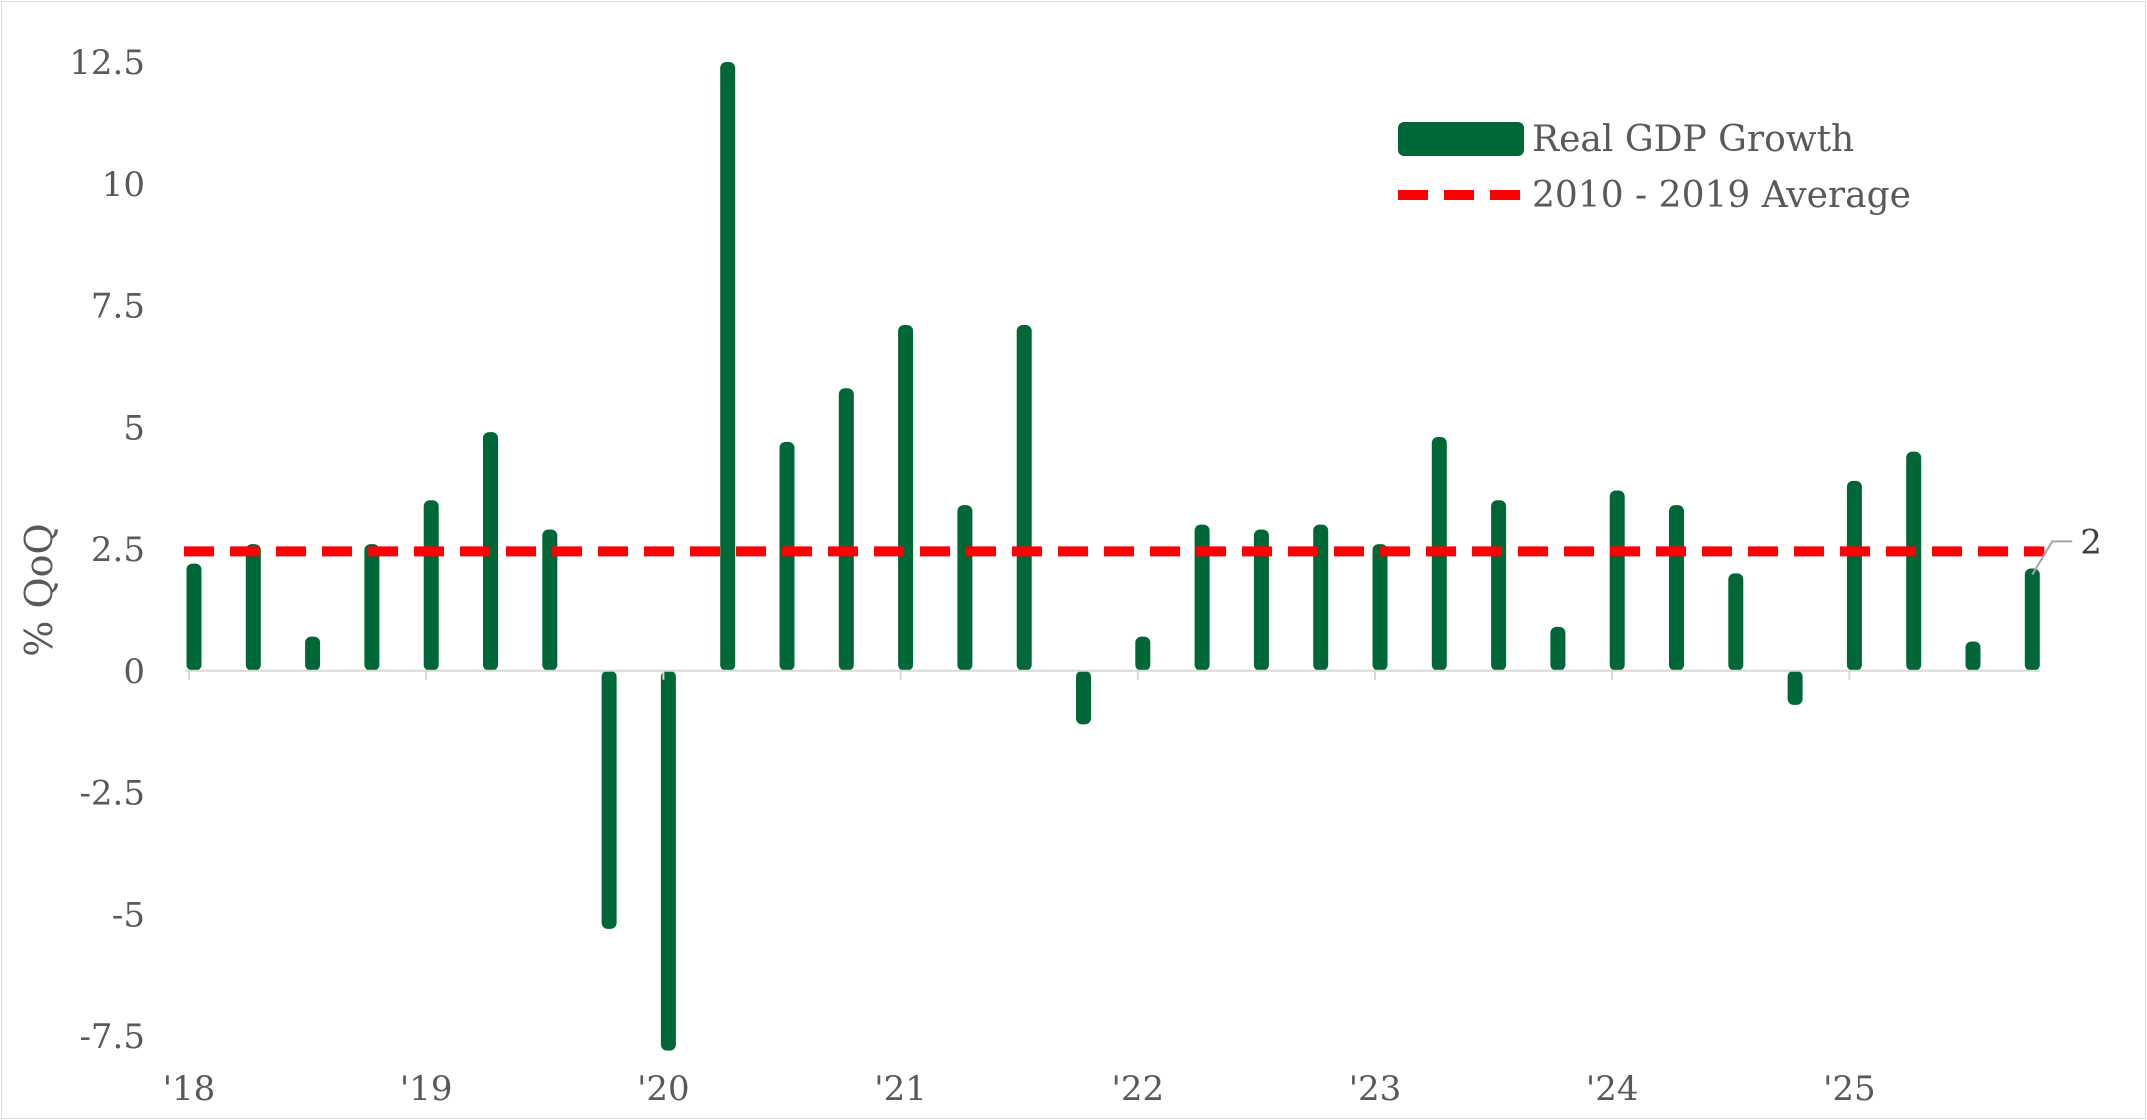 This screenshot has width=2147, height=1120. I want to click on y-tick-labels: 12.5 10 7.5 5 2.5 0 -2.5 -5 -7.5, so click(107, 550).